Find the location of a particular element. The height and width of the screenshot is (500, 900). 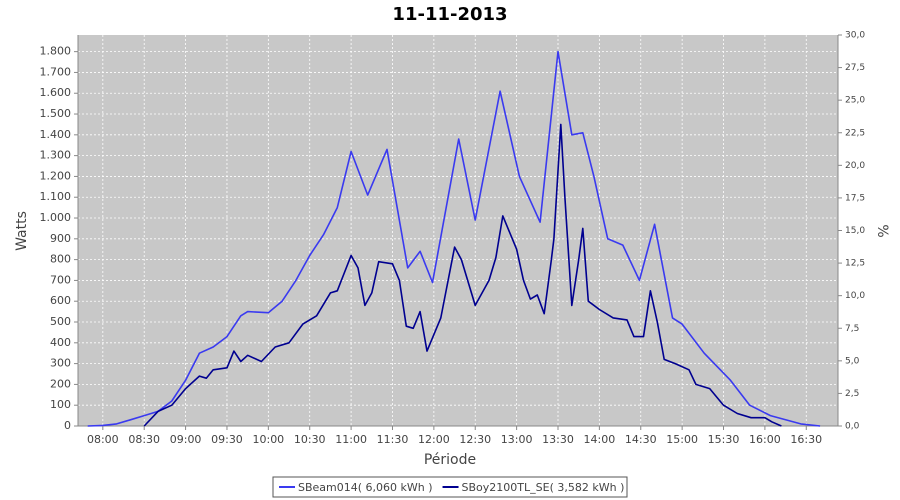

y-tick-label: 900 is located at coordinates (60, 238).